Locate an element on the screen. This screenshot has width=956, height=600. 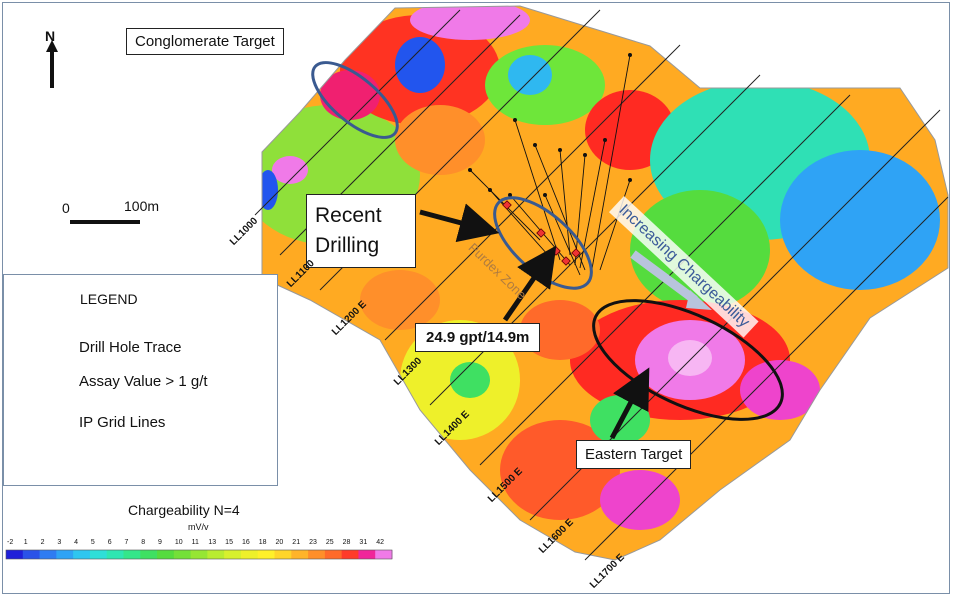
colorbar-tick-label: 28 is located at coordinates (346, 542).